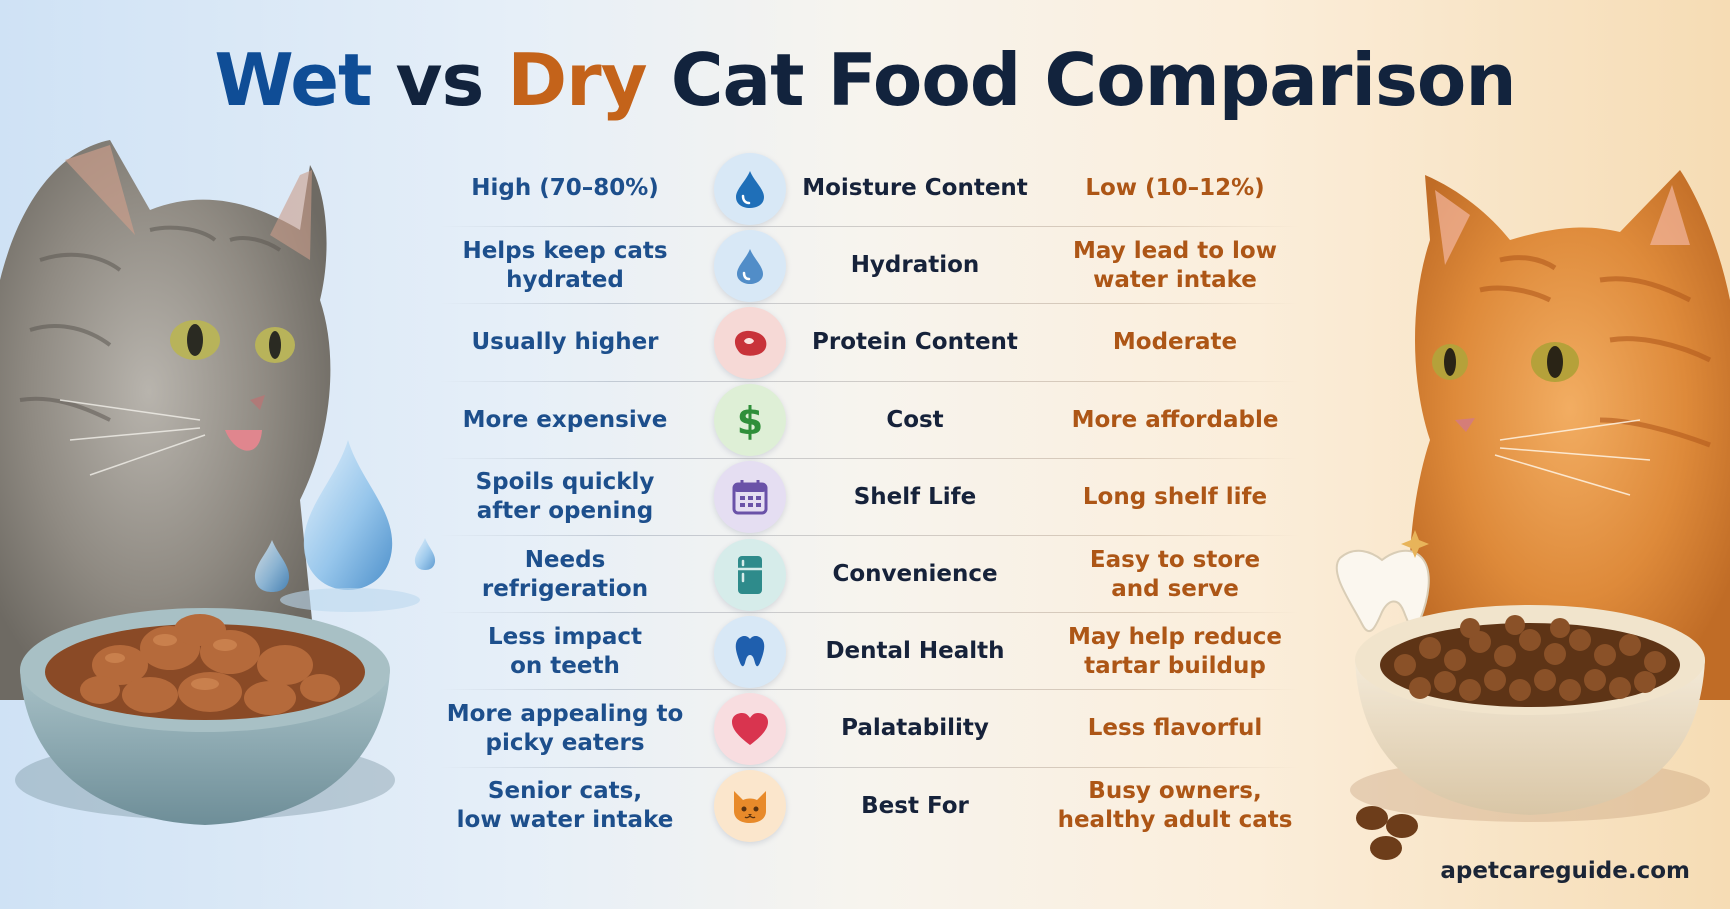 This screenshot has height=909, width=1730. I want to click on comparison-row: Usually higher Protein Content Moderate, so click(875, 343).